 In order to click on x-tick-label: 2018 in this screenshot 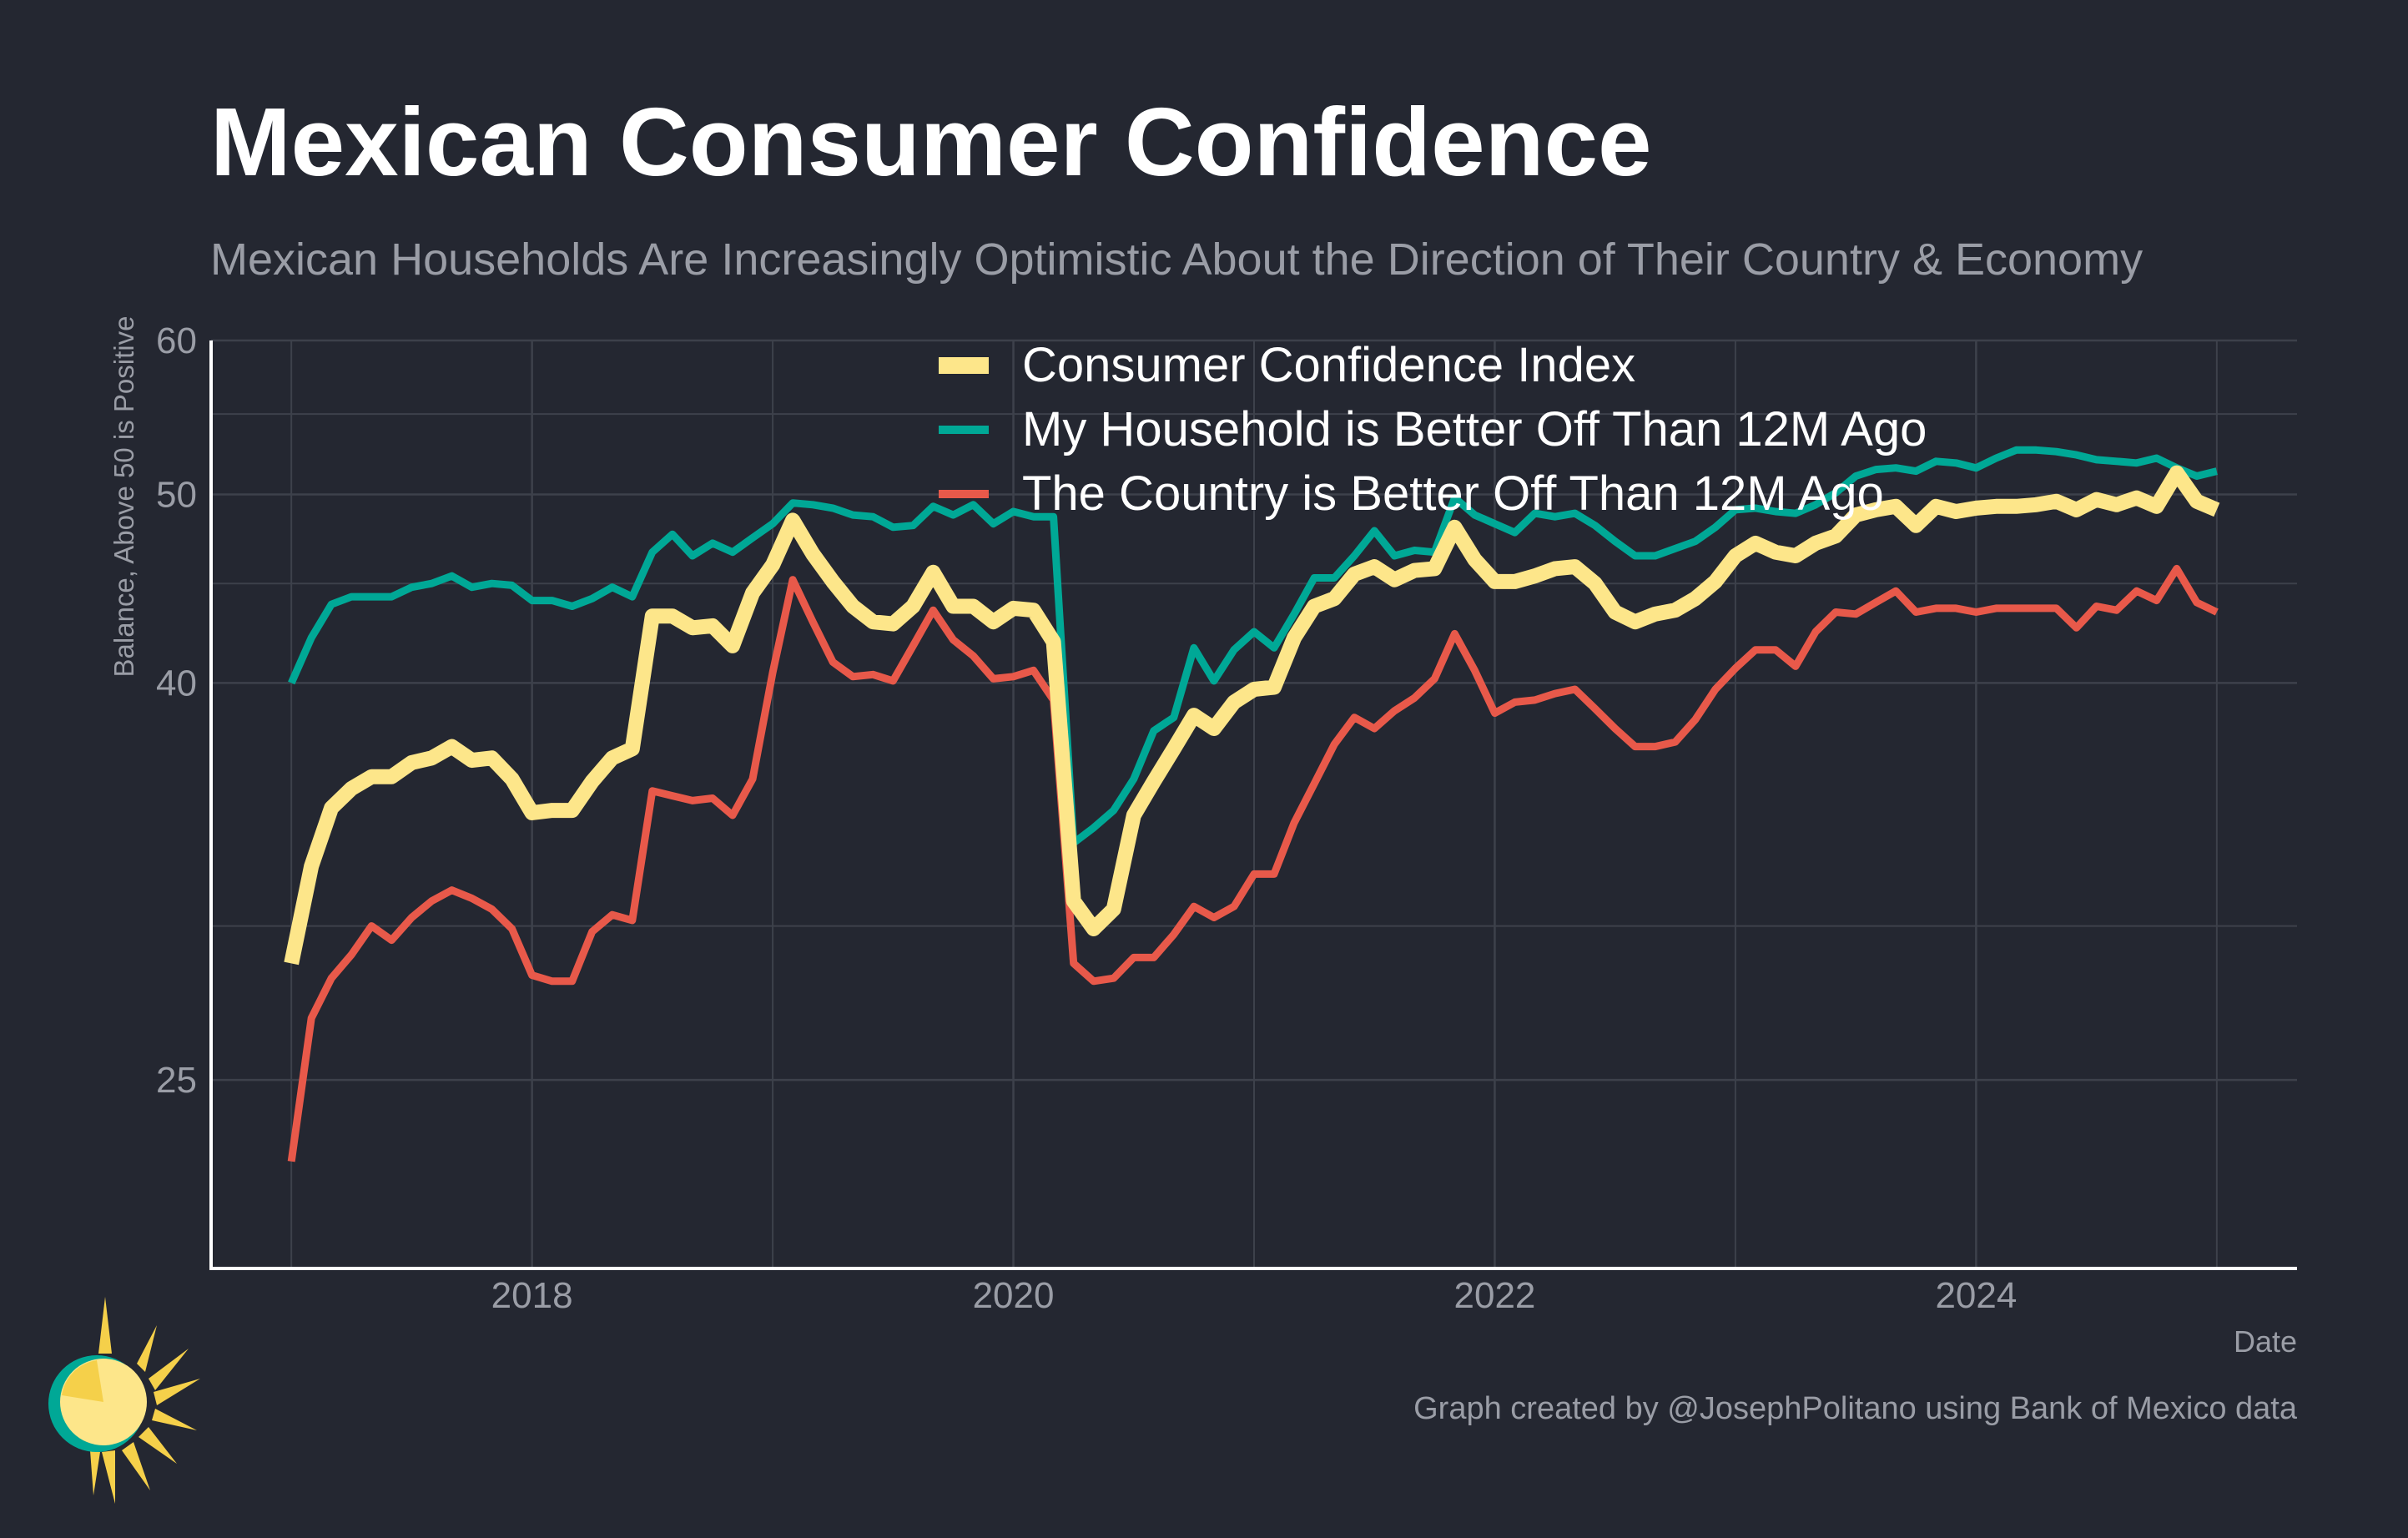, I will do `click(532, 1295)`.